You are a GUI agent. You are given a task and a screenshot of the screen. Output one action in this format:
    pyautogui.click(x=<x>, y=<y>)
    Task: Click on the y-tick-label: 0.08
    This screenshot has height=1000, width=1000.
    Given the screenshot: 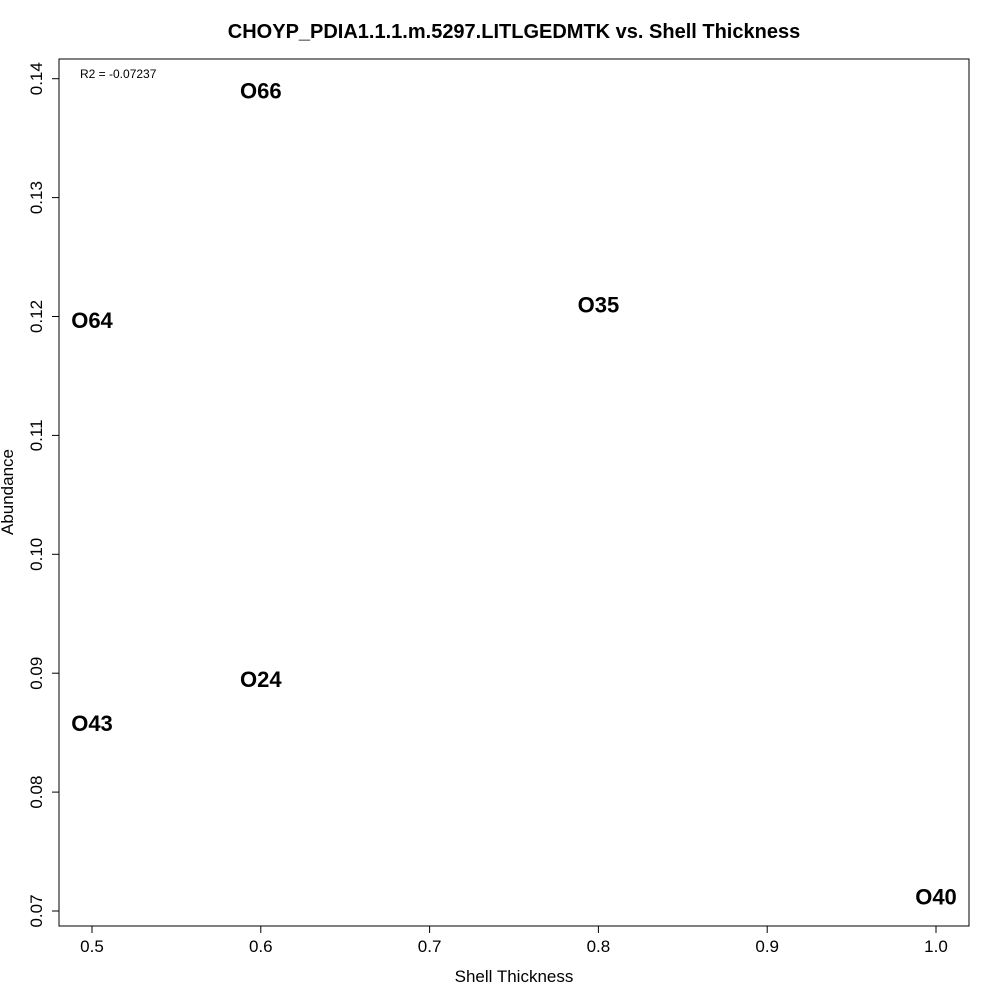 What is the action you would take?
    pyautogui.click(x=36, y=792)
    